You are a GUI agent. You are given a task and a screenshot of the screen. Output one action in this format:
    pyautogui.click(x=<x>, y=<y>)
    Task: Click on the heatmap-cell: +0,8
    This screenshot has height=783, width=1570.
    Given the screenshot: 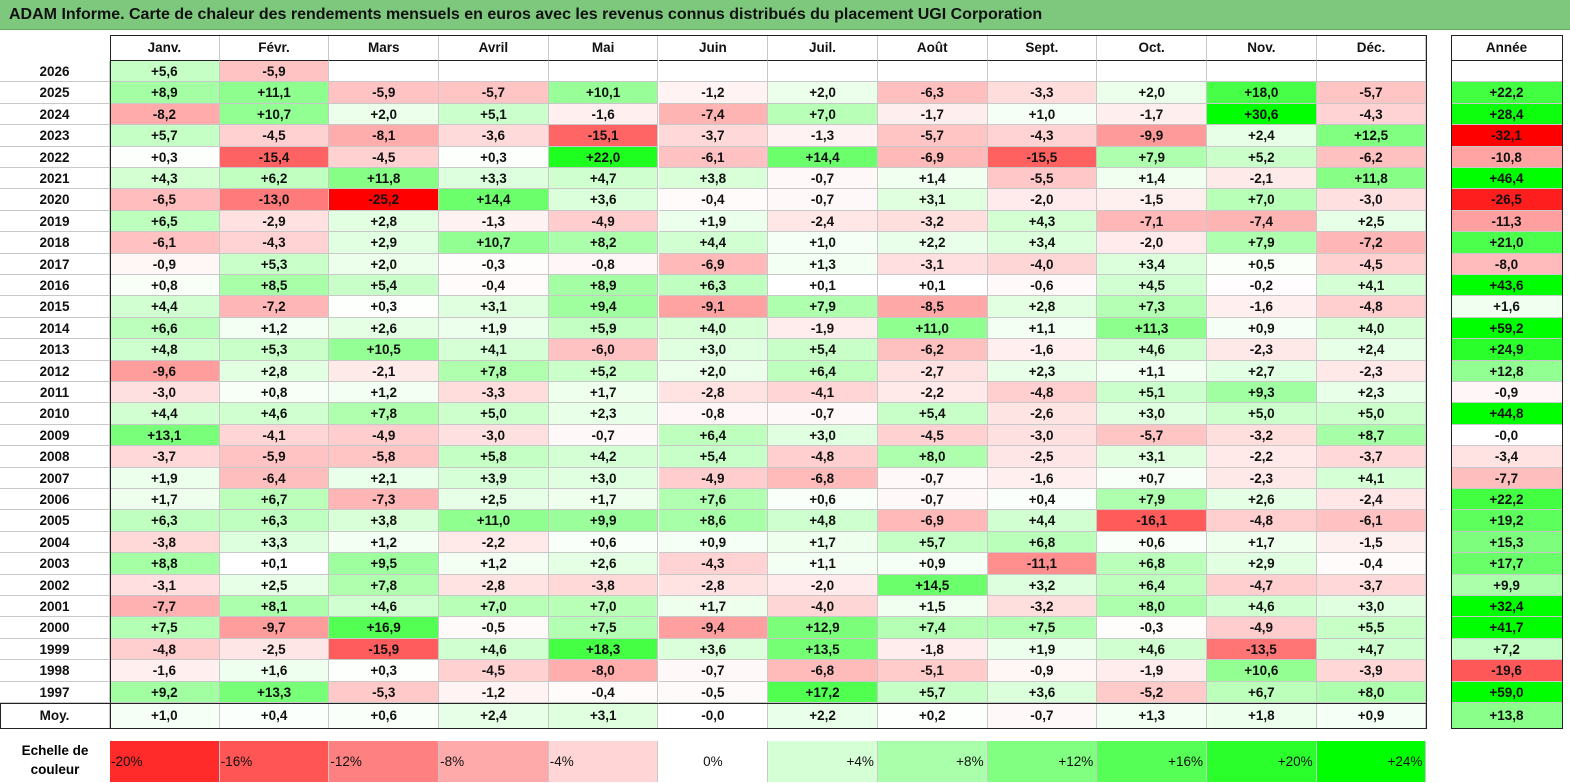 What is the action you would take?
    pyautogui.click(x=165, y=286)
    